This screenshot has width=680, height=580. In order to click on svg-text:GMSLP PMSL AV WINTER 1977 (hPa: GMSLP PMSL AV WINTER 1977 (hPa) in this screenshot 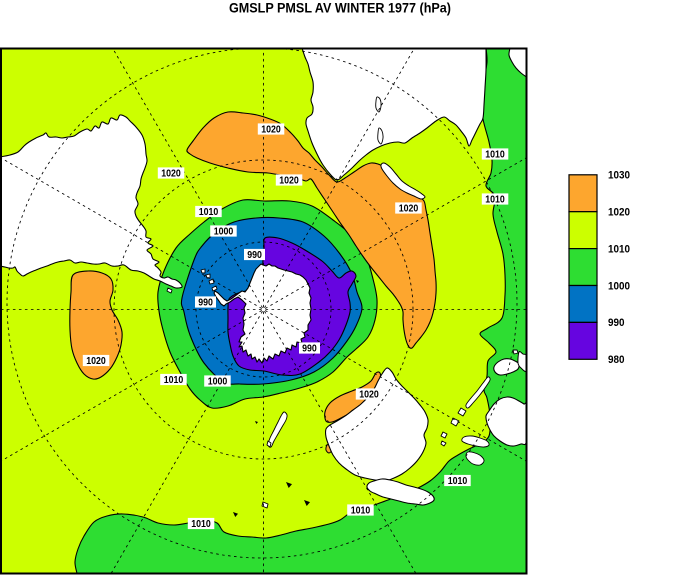, I will do `click(340, 8)`.